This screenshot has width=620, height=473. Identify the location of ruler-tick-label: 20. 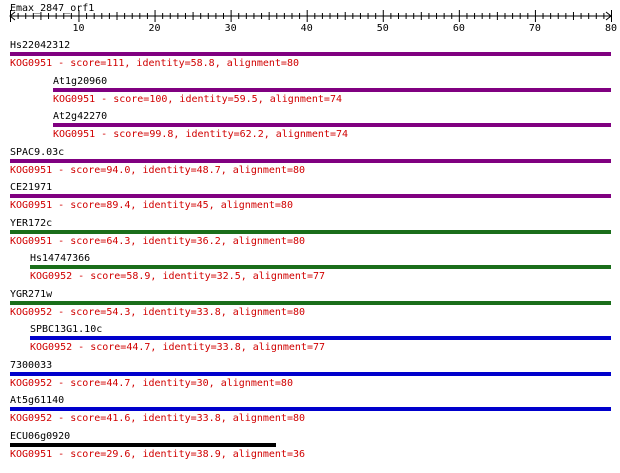
(155, 28).